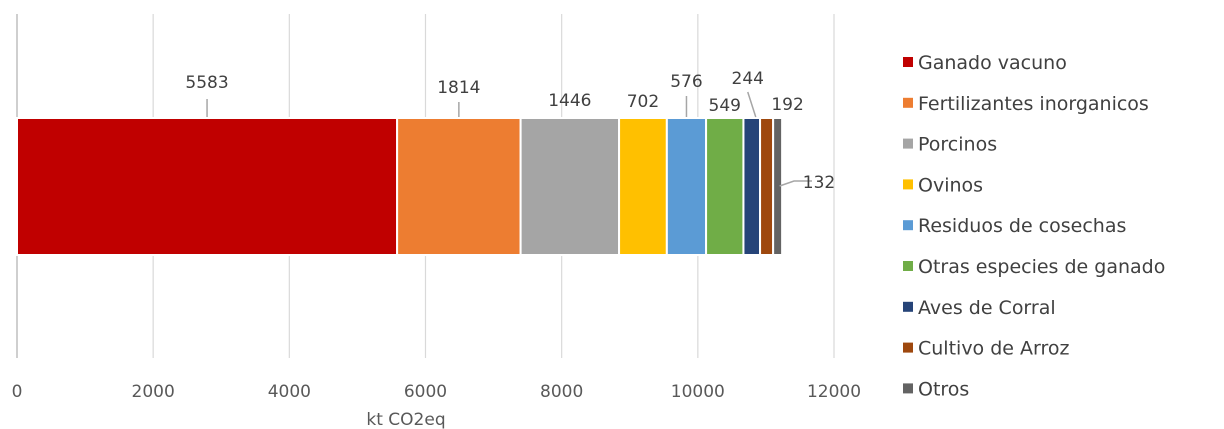 This screenshot has height=429, width=1224. What do you see at coordinates (725, 106) in the screenshot?
I see `data-label: 549` at bounding box center [725, 106].